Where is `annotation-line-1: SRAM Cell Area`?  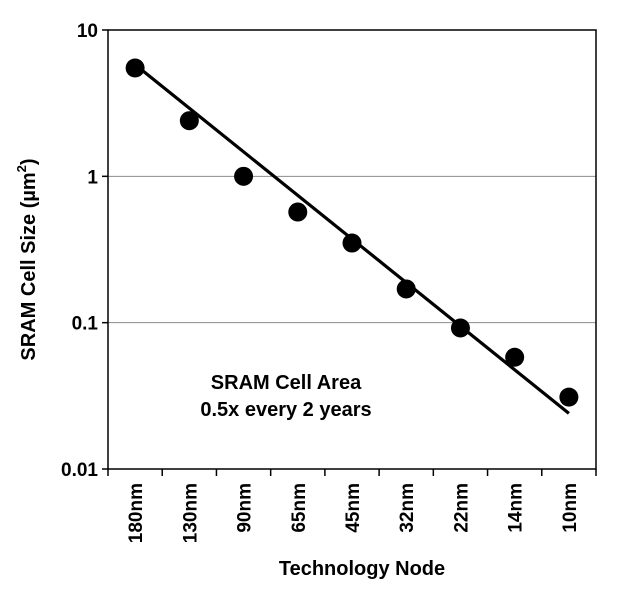 annotation-line-1: SRAM Cell Area is located at coordinates (286, 383).